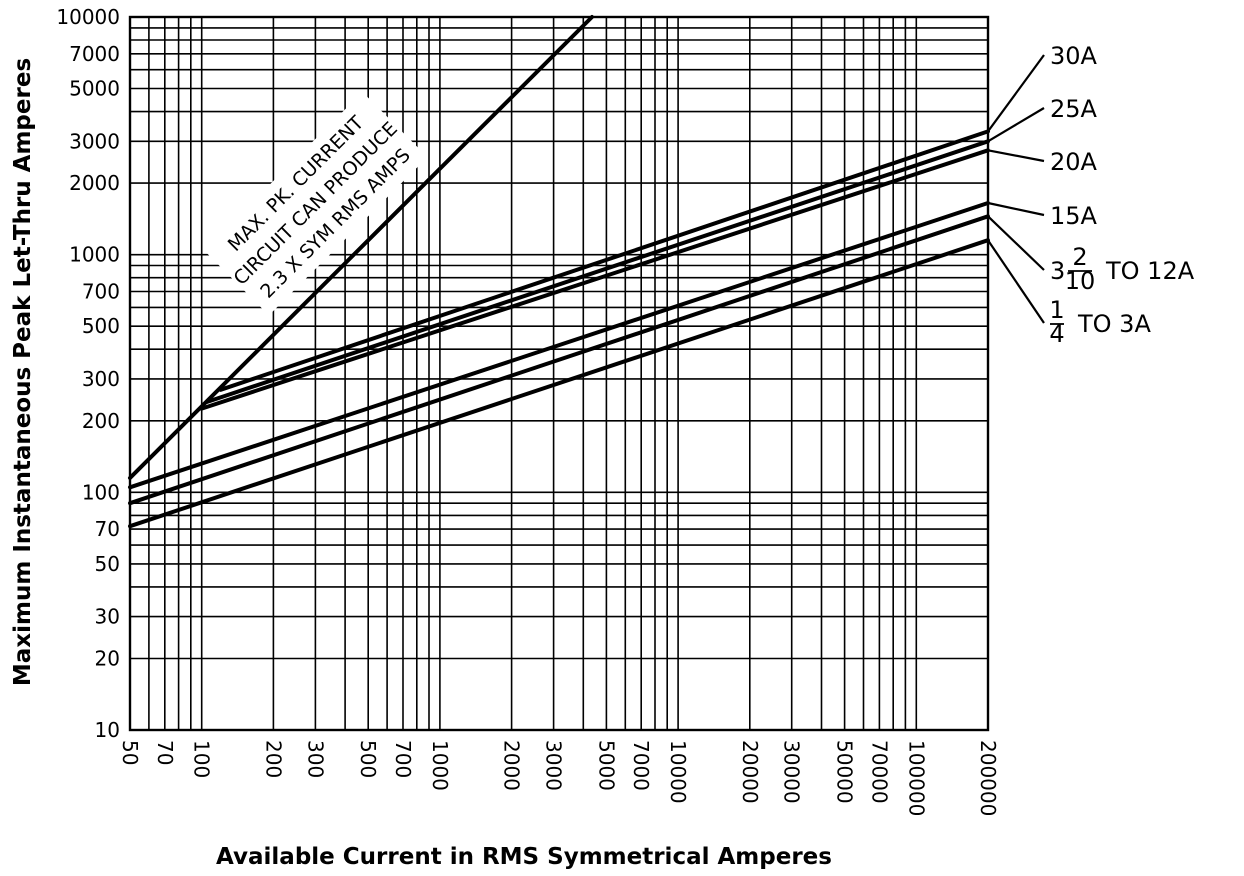  What do you see at coordinates (1114, 324) in the screenshot?
I see `series-label-text: TO 3A` at bounding box center [1114, 324].